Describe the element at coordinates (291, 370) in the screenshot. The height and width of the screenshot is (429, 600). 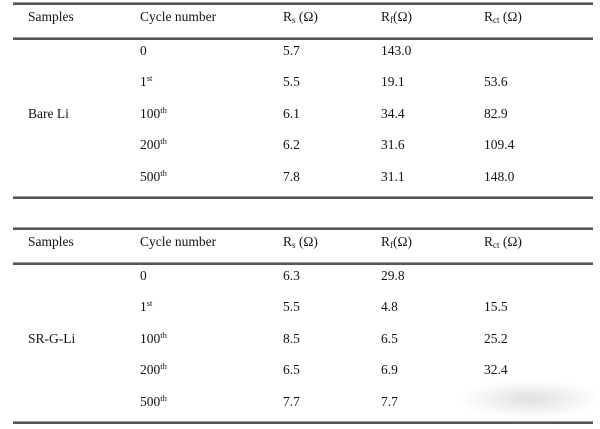
I see `cell-rs: 6.5` at that location.